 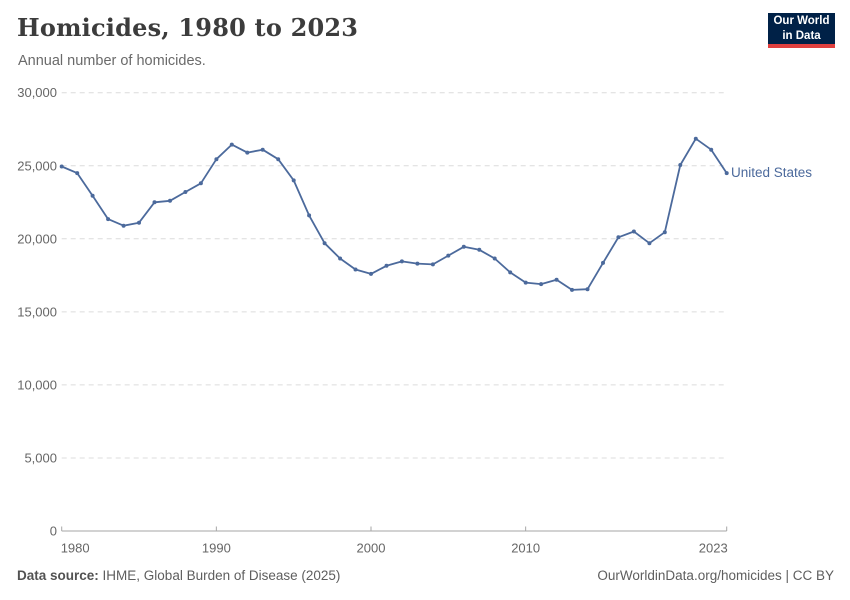 What do you see at coordinates (188, 27) in the screenshot?
I see `chart-title: Homicides, 1980 to 2023` at bounding box center [188, 27].